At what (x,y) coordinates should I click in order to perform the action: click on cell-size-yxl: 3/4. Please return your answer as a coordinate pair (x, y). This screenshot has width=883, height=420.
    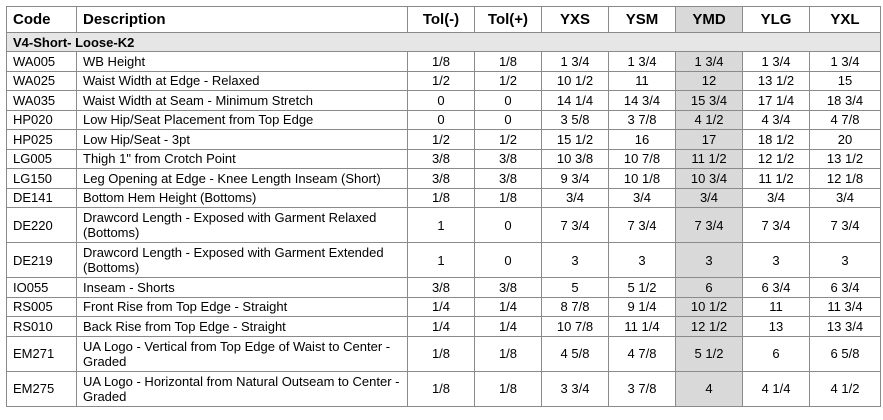
    Looking at the image, I should click on (845, 197).